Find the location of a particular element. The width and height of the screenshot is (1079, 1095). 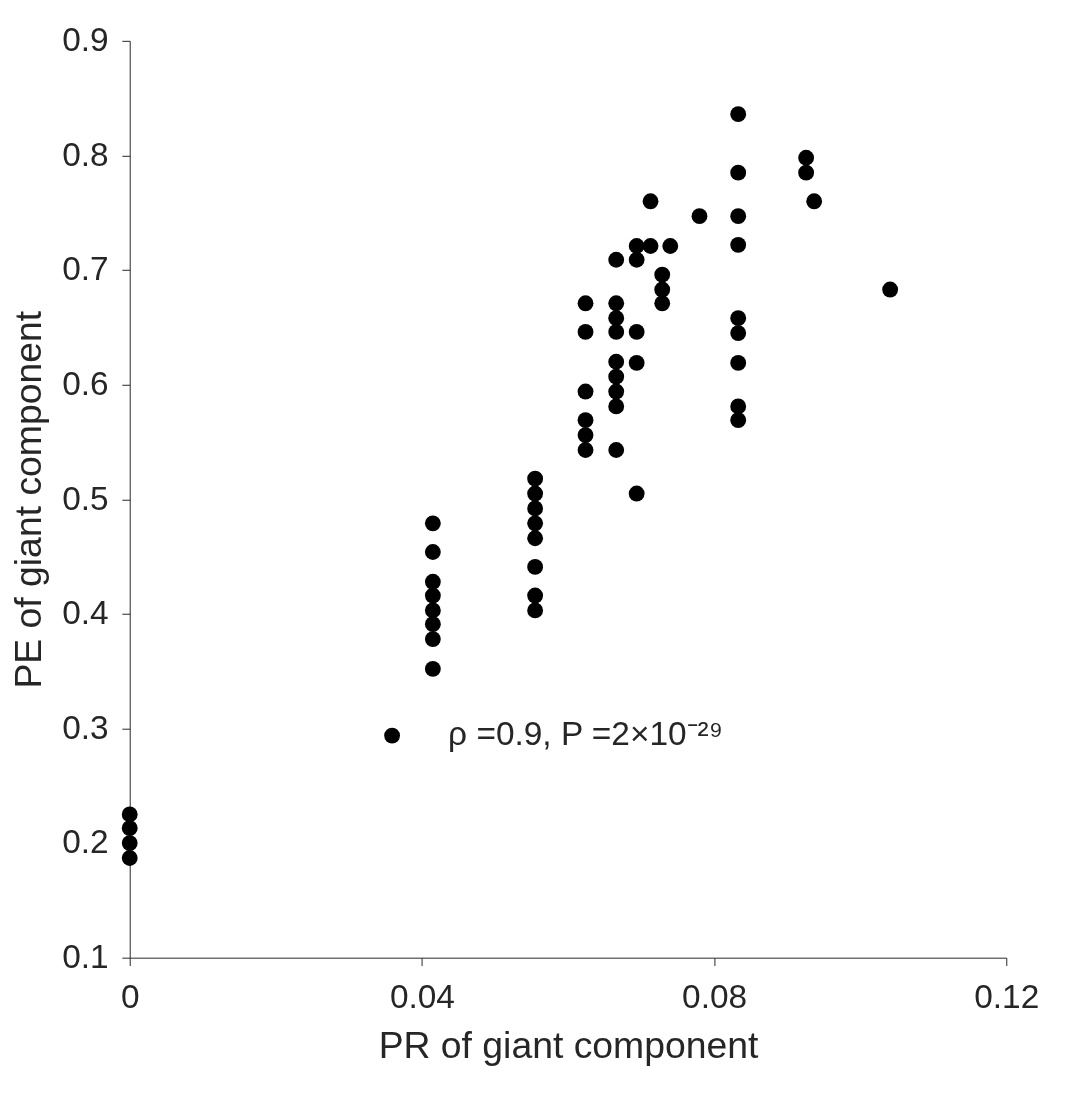

y-tick-label: 0.7 is located at coordinates (85, 269).